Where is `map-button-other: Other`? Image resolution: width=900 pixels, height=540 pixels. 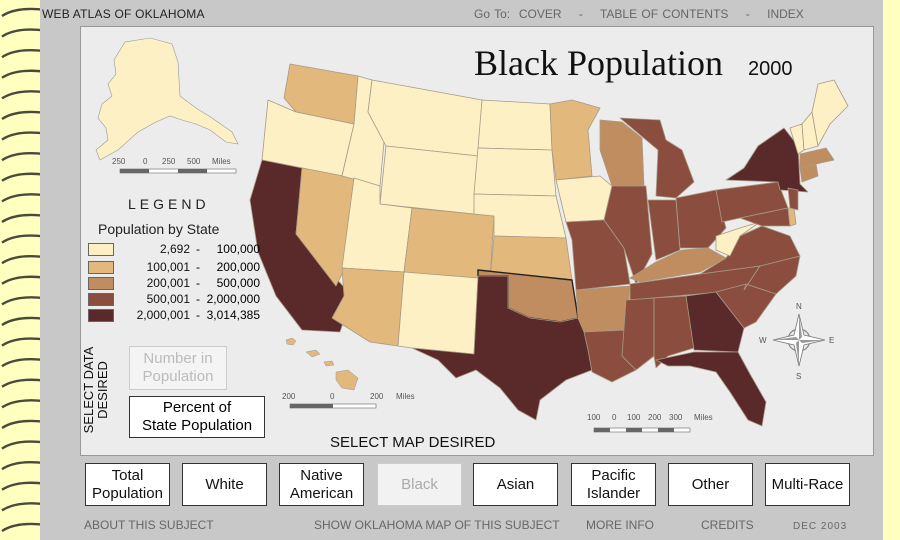 map-button-other: Other is located at coordinates (710, 484).